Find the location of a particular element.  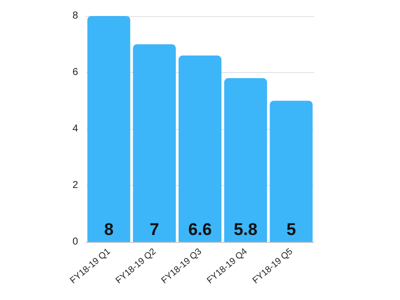

y-tick-label: 0 is located at coordinates (75, 242).